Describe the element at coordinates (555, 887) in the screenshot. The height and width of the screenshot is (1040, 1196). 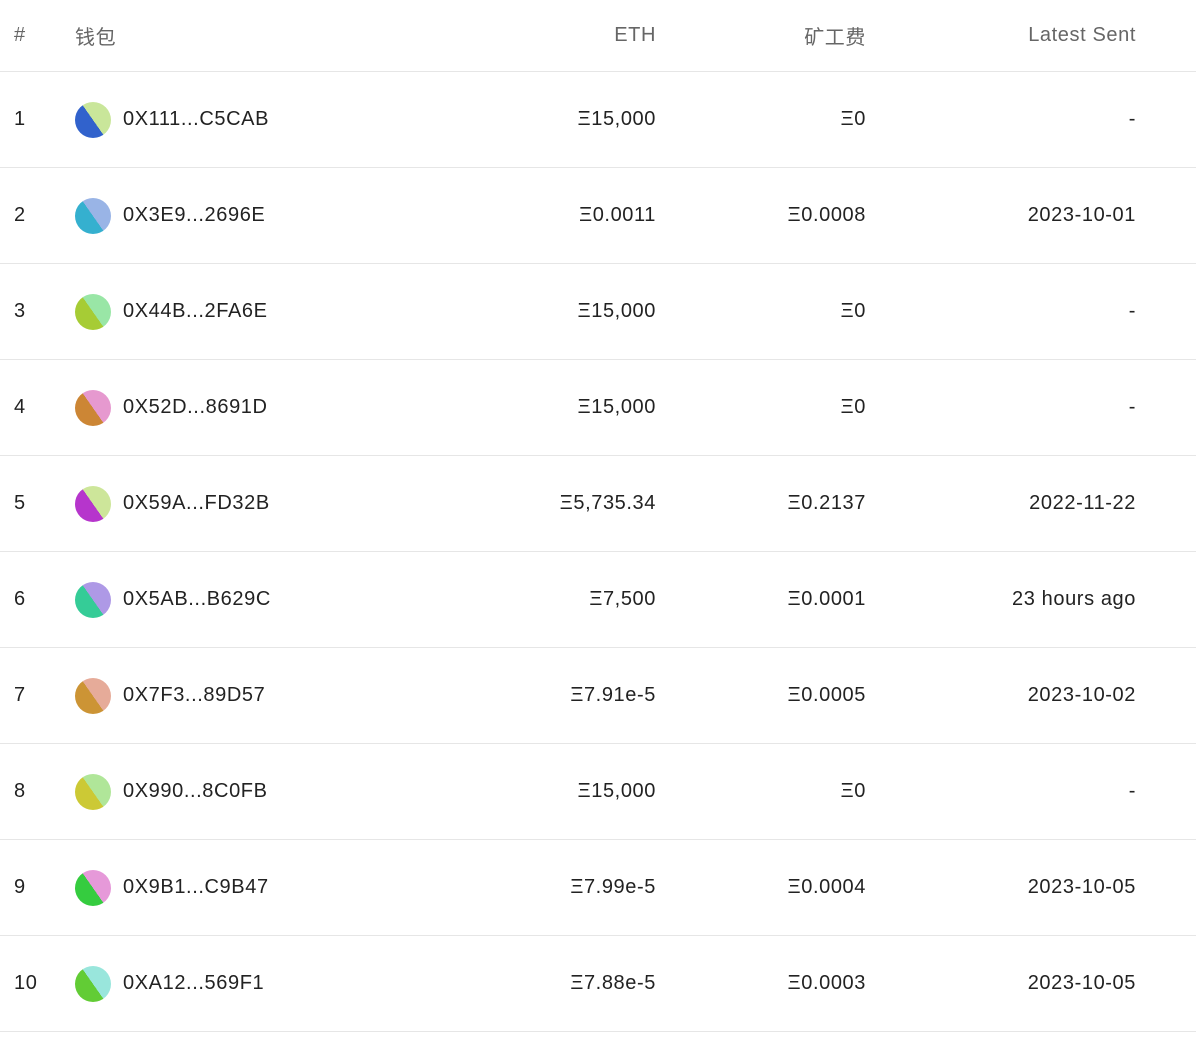
I see `eth-balance: Ξ7.99e-5` at that location.